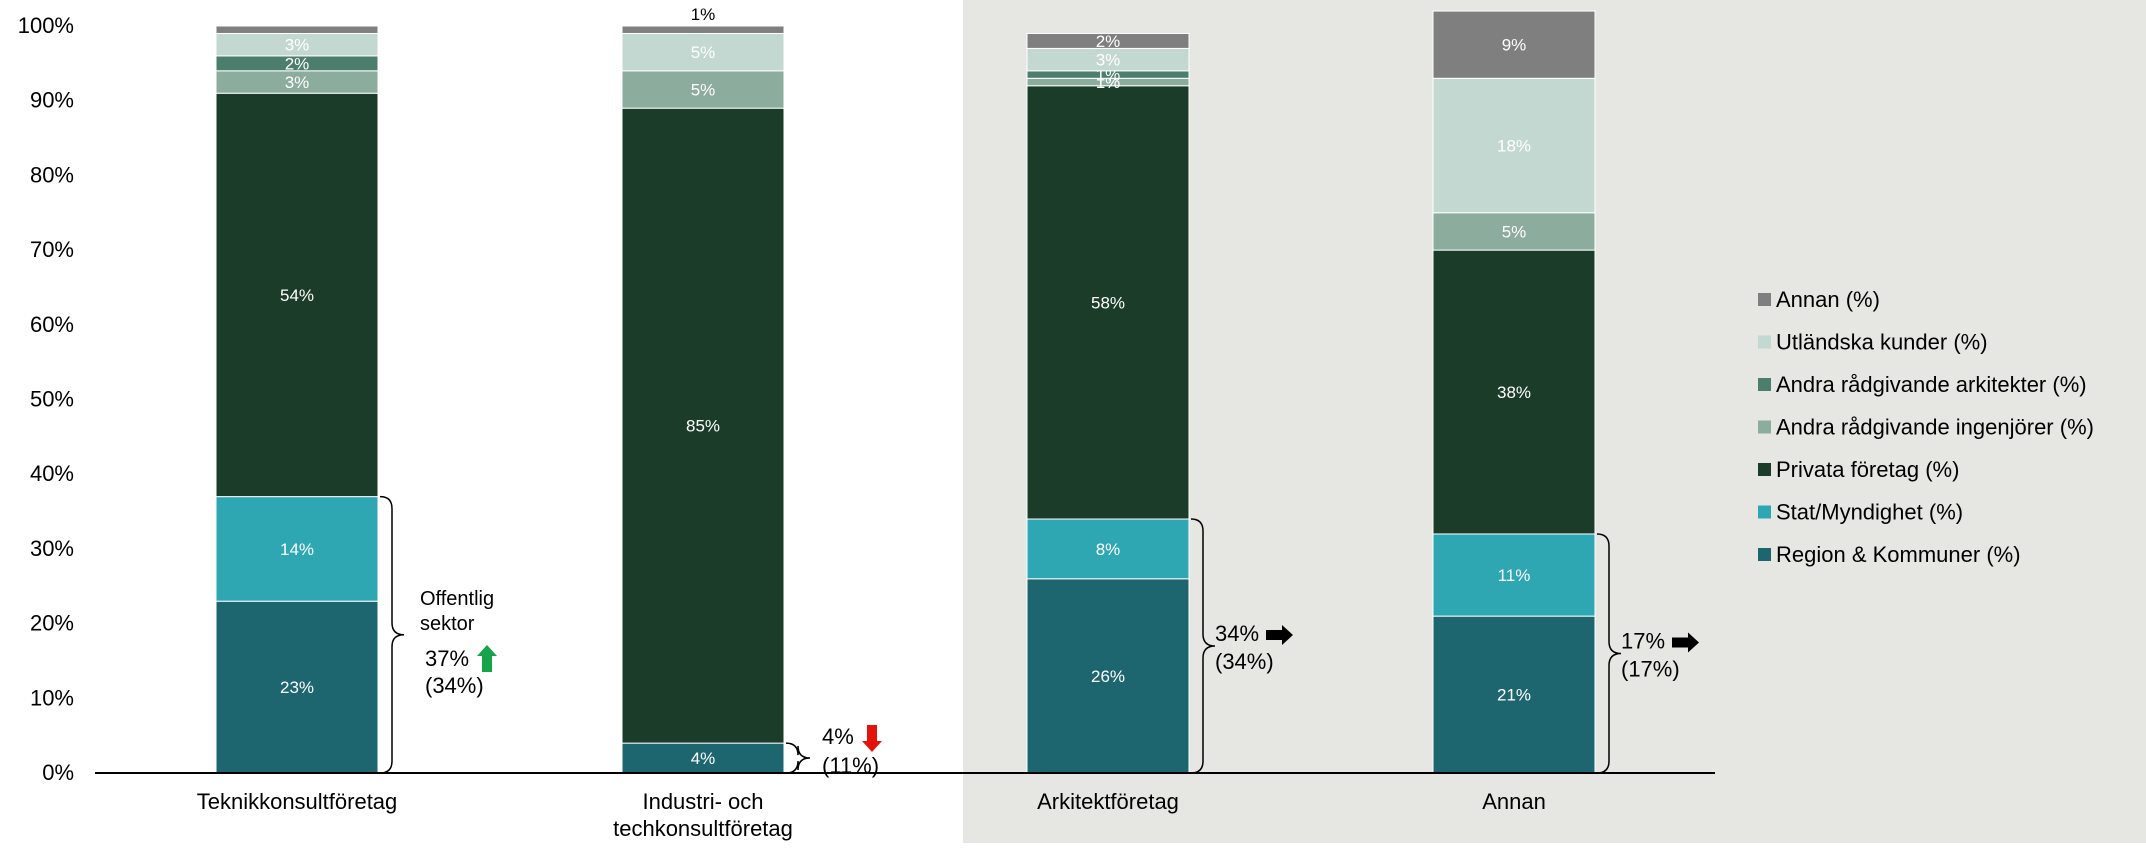  What do you see at coordinates (52, 100) in the screenshot?
I see `y-tick-label: 90%` at bounding box center [52, 100].